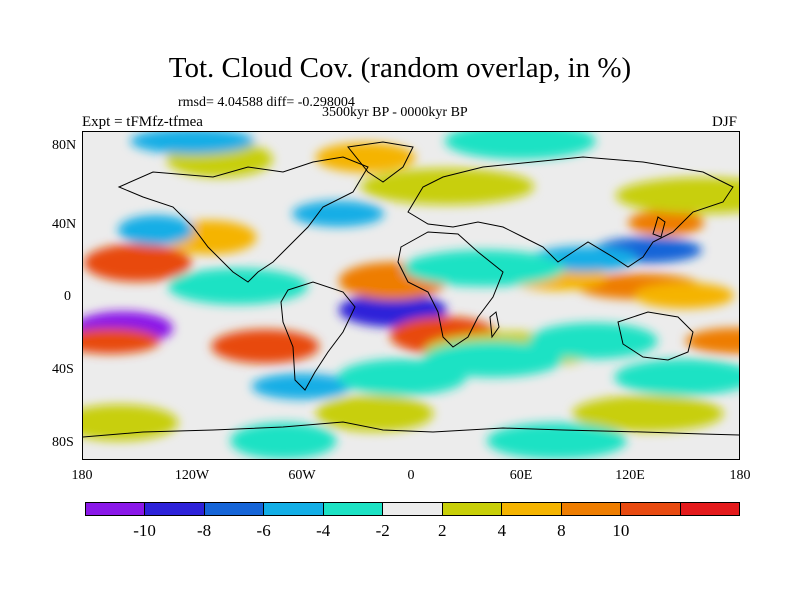  Describe the element at coordinates (64, 145) in the screenshot. I see `lat-tick-80n: 80N` at that location.